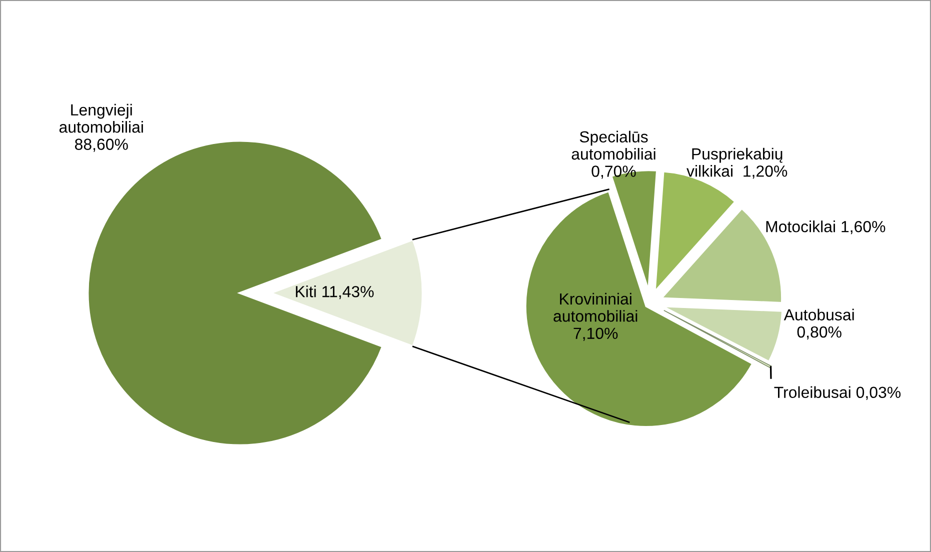 This screenshot has width=931, height=552. Describe the element at coordinates (837, 393) in the screenshot. I see `slice-label: Troleibusai 0,03%` at that location.